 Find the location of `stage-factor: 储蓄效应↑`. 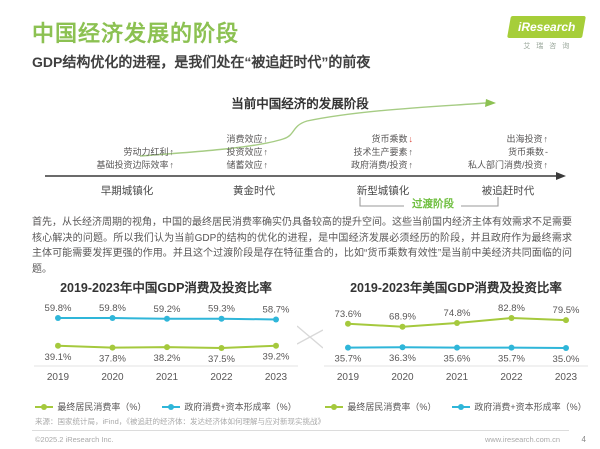

stage-factor: 储蓄效应↑ is located at coordinates (247, 165).